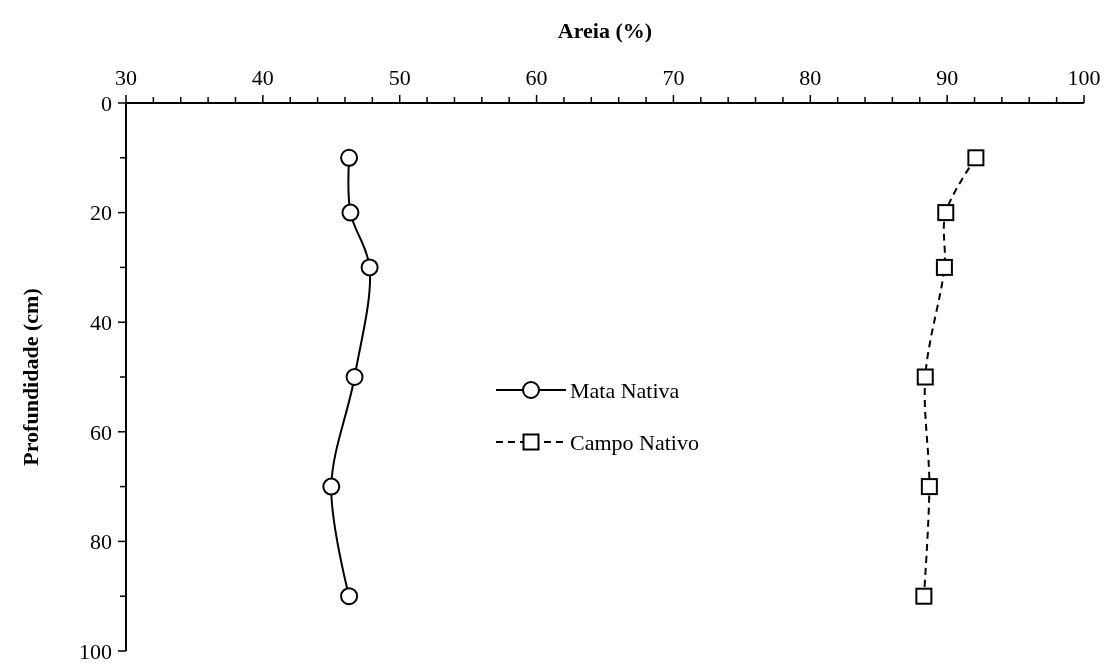 Image resolution: width=1114 pixels, height=671 pixels. Describe the element at coordinates (673, 77) in the screenshot. I see `x-tick-label: 70` at that location.